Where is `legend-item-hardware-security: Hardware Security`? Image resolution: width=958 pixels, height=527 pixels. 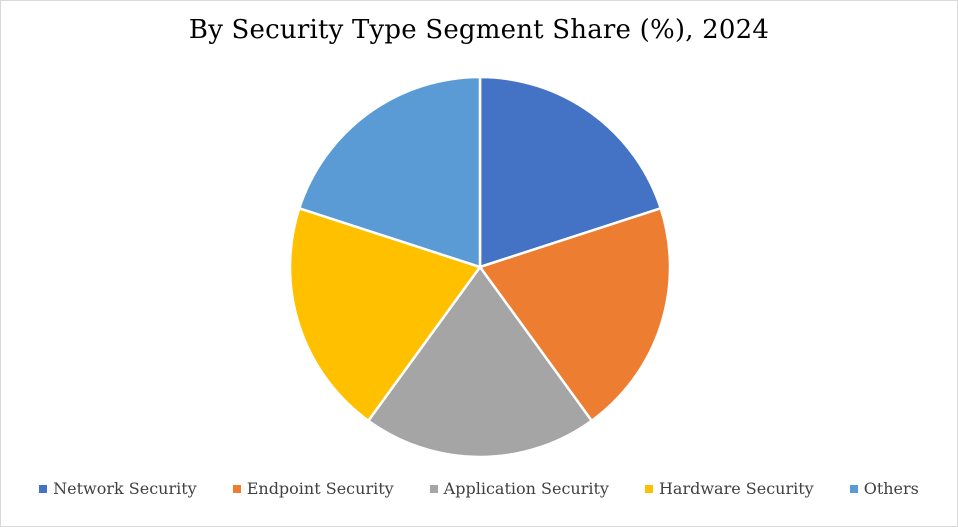 legend-item-hardware-security: Hardware Security is located at coordinates (729, 488).